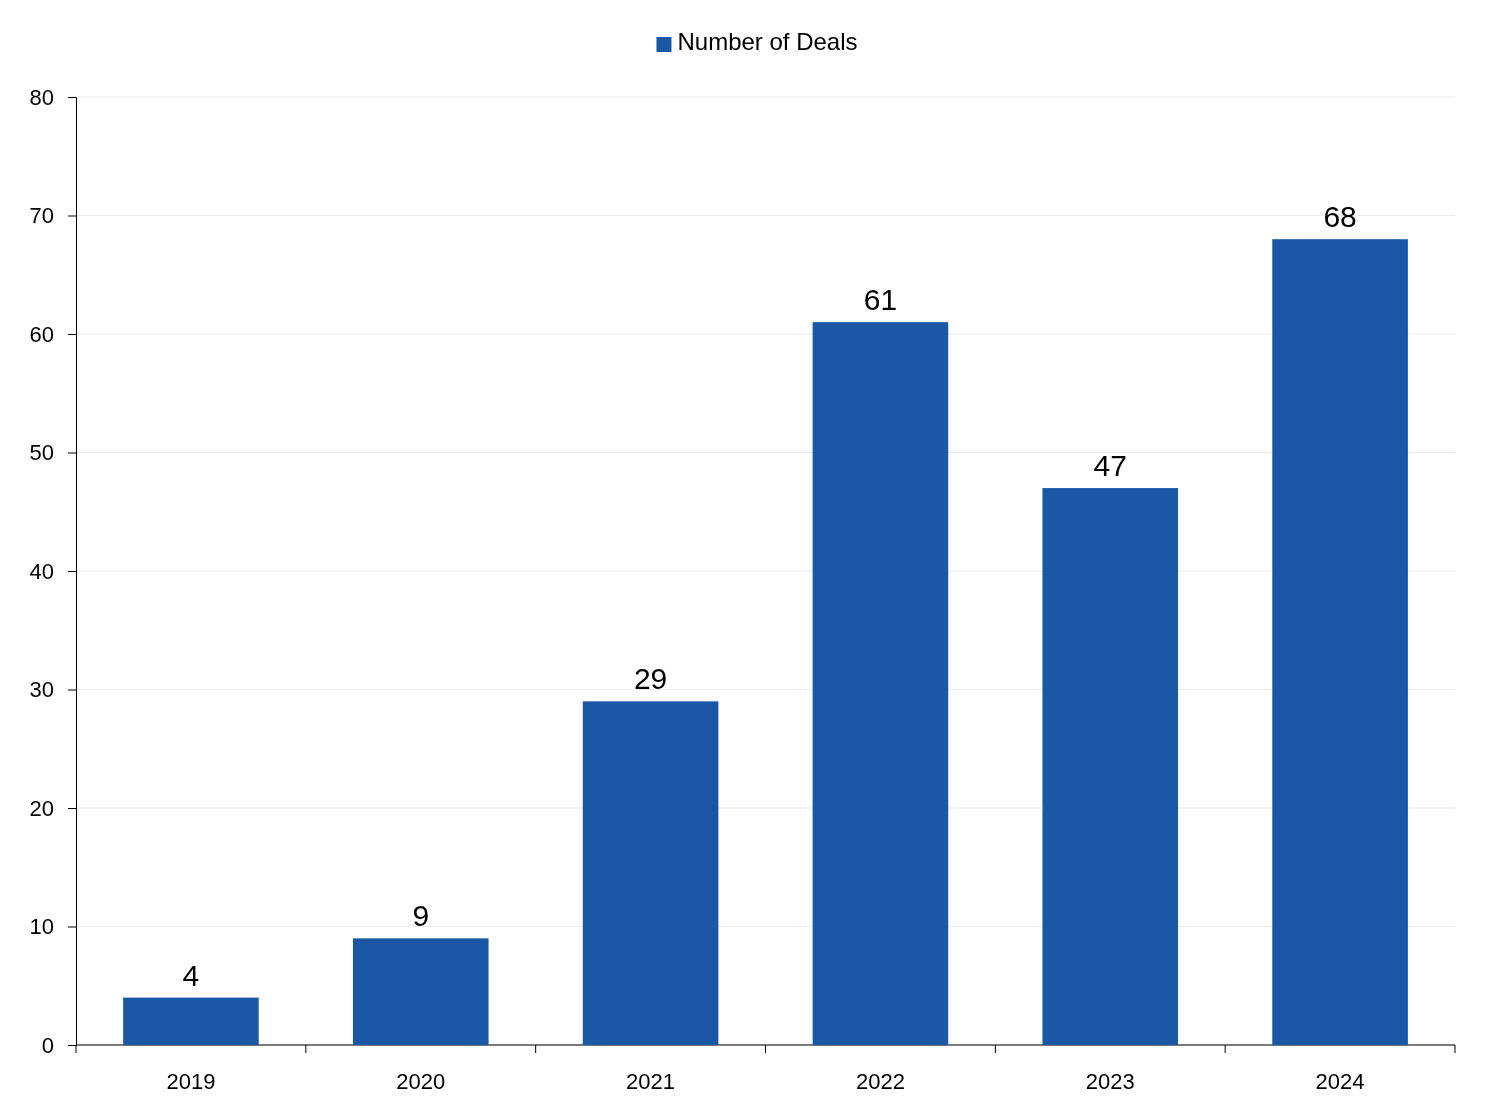 This screenshot has height=1115, width=1486. Describe the element at coordinates (41, 571) in the screenshot. I see `y-tick-label: 40` at that location.